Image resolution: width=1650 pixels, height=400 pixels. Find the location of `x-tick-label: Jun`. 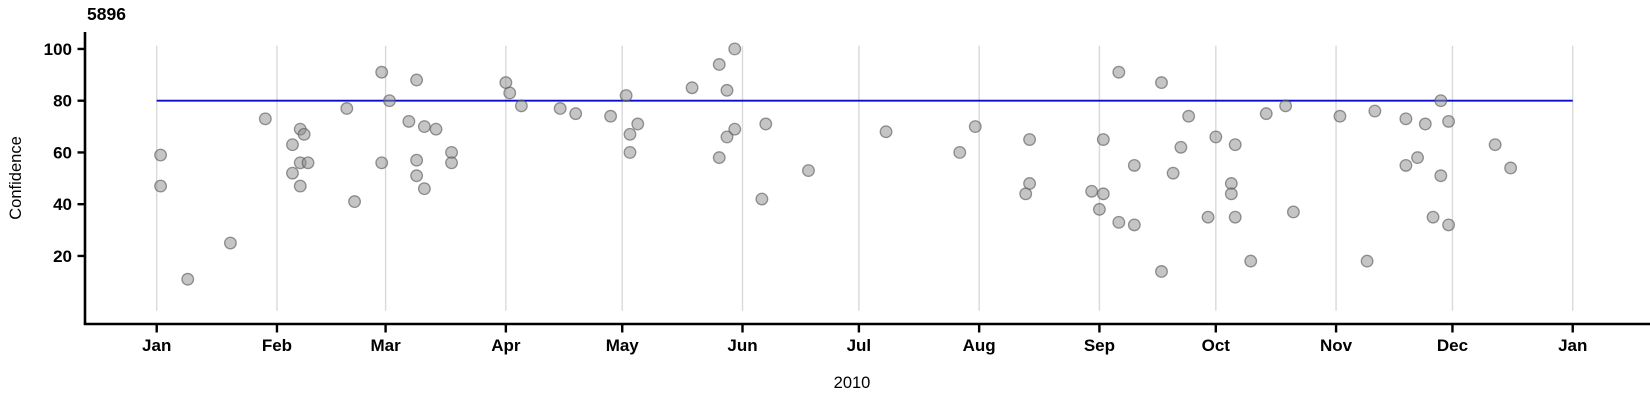

x-tick-label: Jun is located at coordinates (742, 345).